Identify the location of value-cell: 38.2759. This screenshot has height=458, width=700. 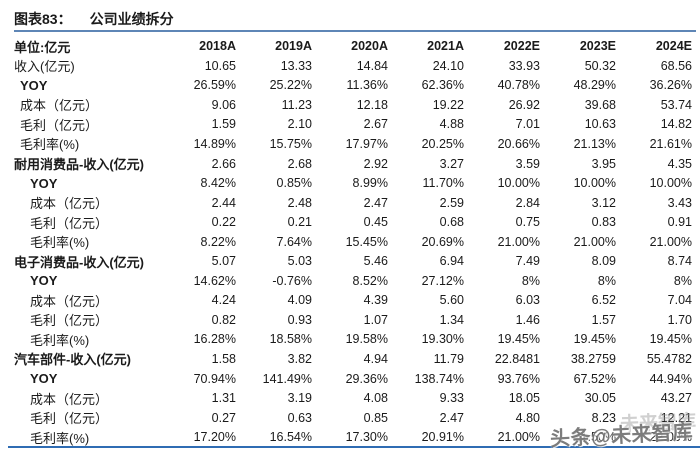
(593, 358).